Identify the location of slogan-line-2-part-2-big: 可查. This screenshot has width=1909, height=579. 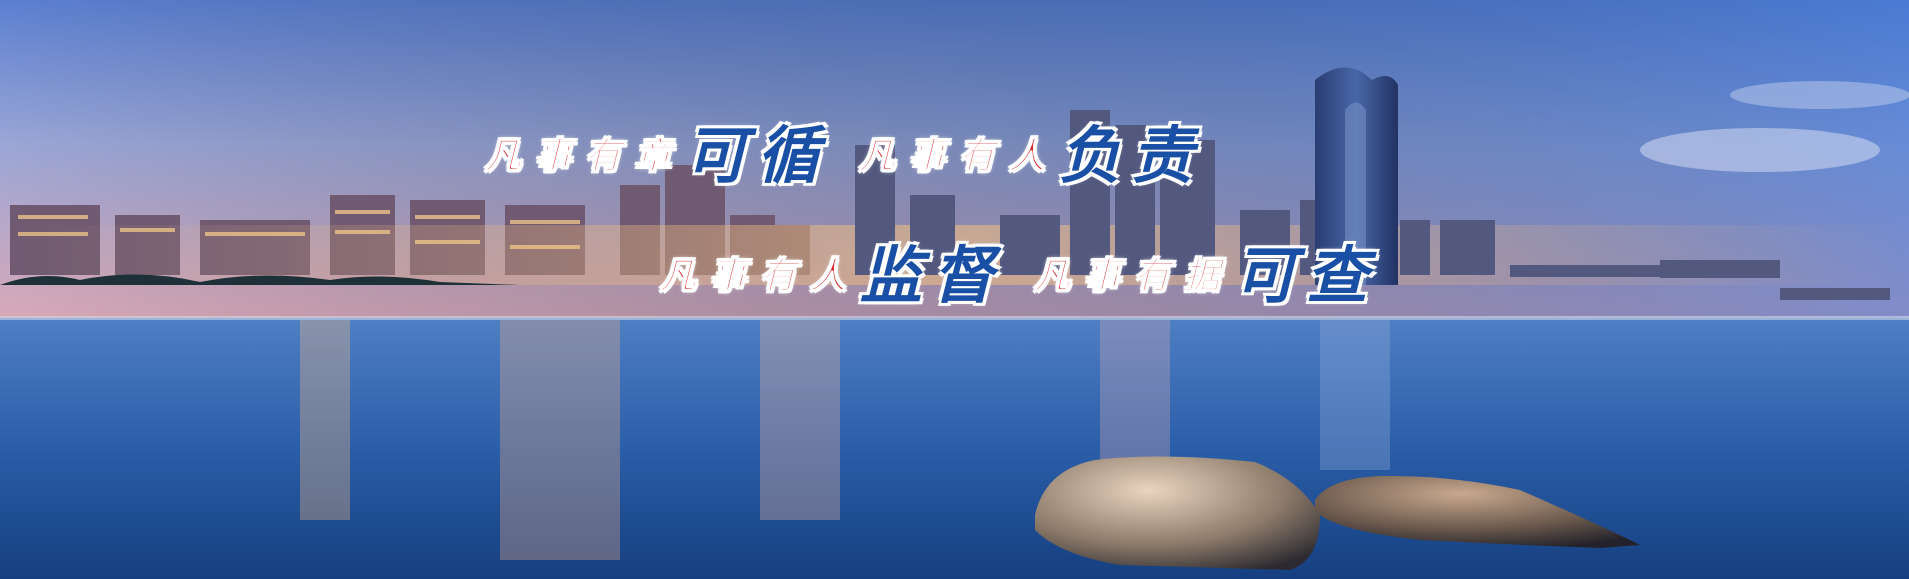
(1306, 275).